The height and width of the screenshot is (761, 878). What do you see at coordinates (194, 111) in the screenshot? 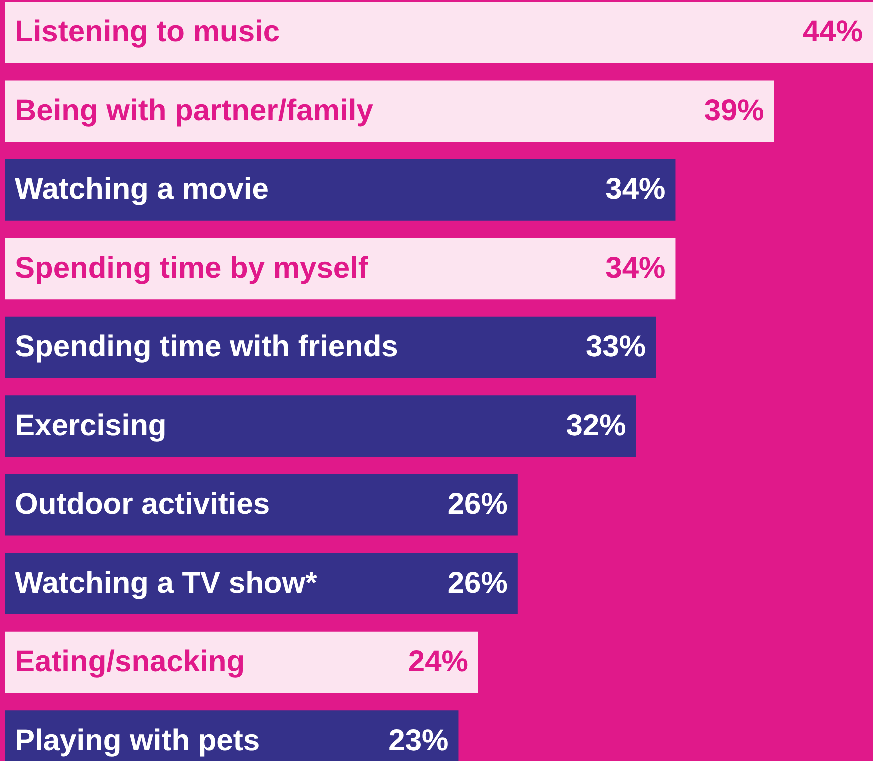
I see `y-tick-label: Being with partner/family` at bounding box center [194, 111].